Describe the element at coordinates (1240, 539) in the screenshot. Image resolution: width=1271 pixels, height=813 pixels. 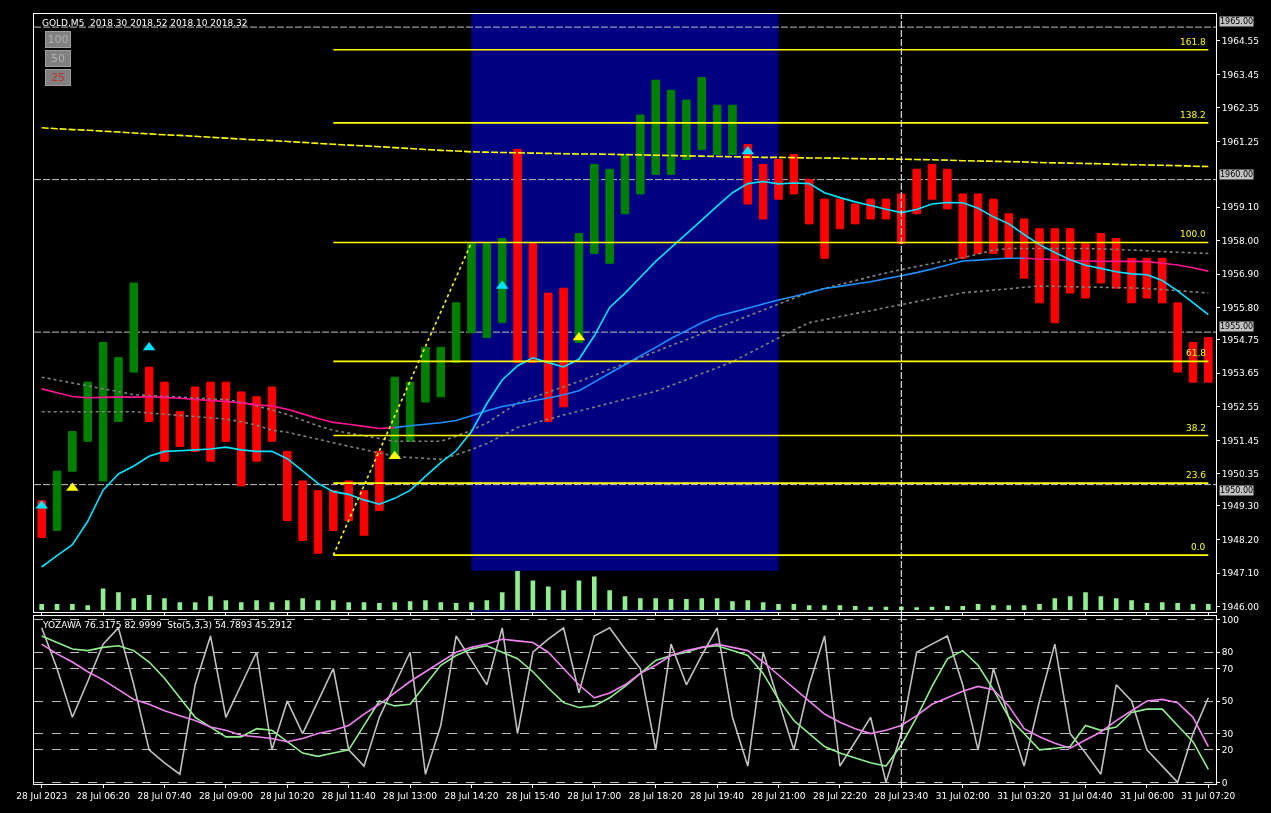
I see `y-tick-label: 1948.20` at that location.